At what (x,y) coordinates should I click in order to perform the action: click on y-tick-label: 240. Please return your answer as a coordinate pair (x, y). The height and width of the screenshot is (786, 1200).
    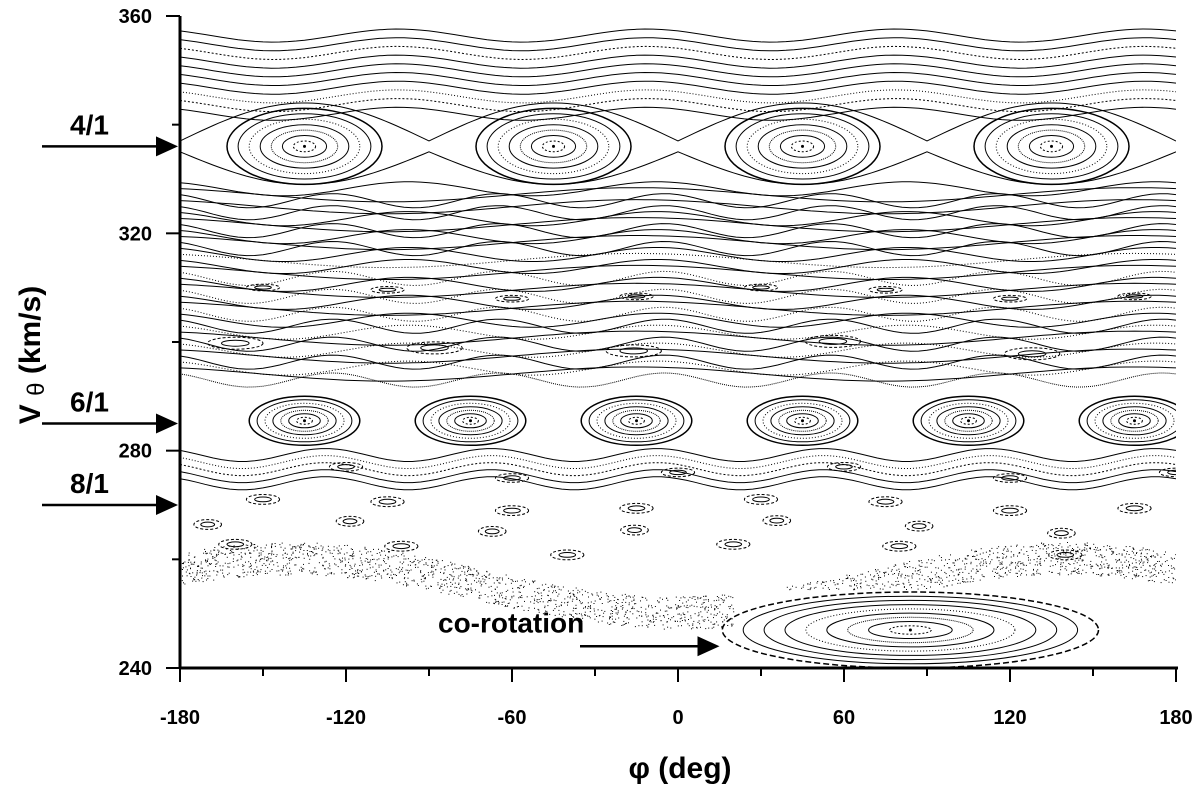
    Looking at the image, I should click on (135, 669).